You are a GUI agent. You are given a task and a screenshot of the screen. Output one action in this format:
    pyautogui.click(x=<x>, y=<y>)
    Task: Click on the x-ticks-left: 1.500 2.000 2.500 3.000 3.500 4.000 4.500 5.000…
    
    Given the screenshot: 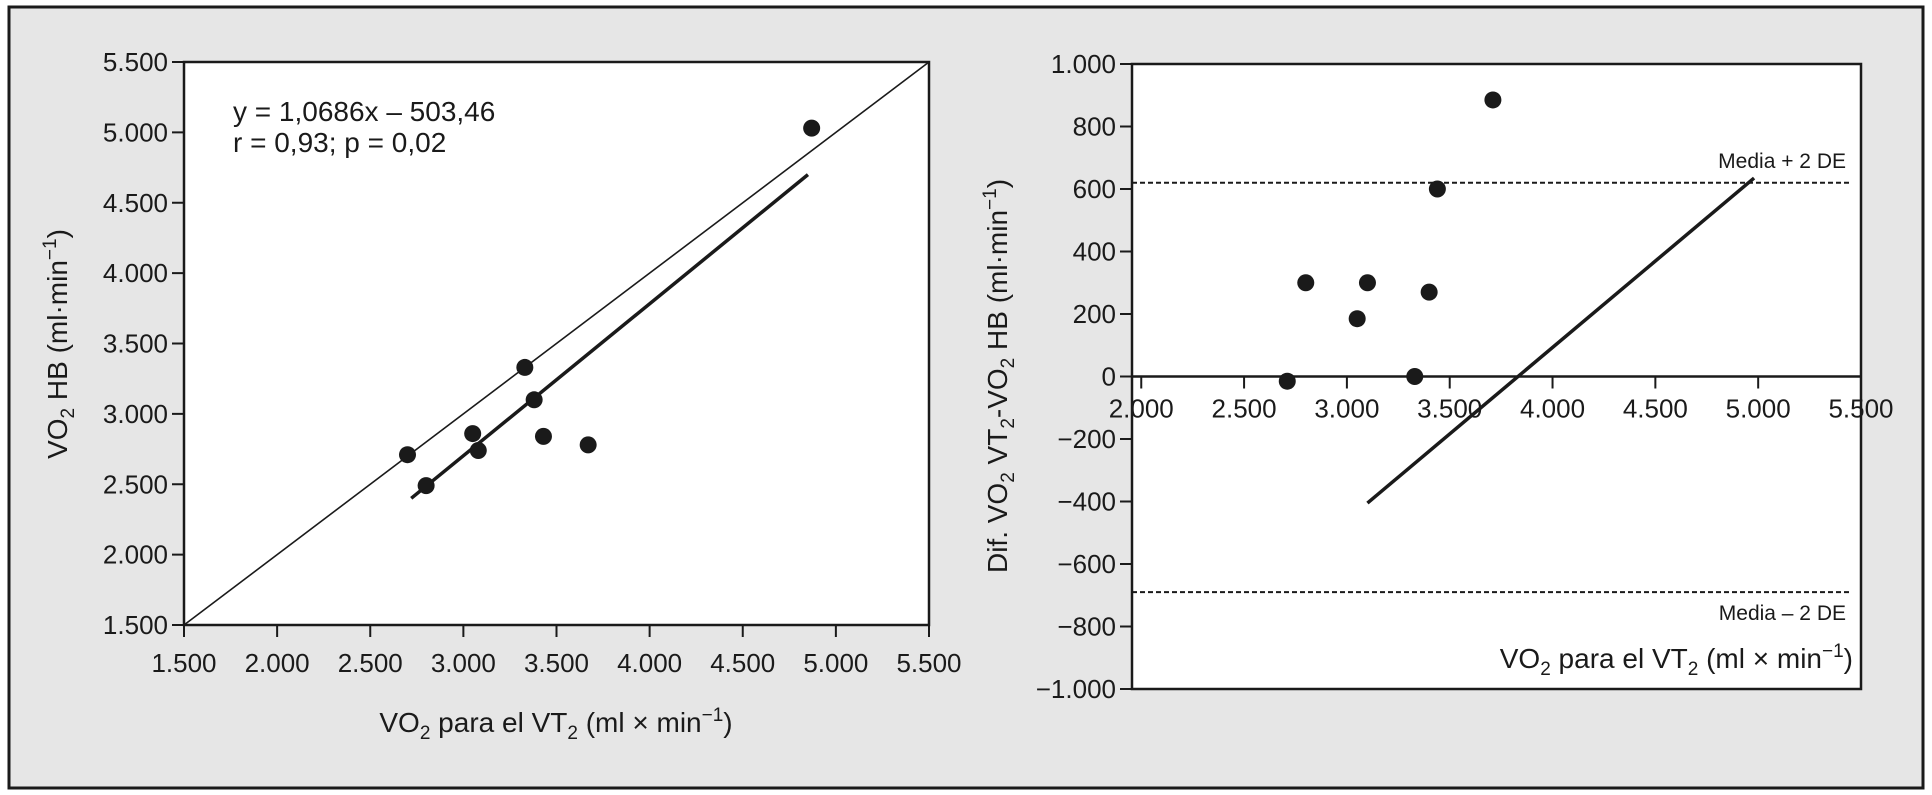 What is the action you would take?
    pyautogui.click(x=556, y=651)
    